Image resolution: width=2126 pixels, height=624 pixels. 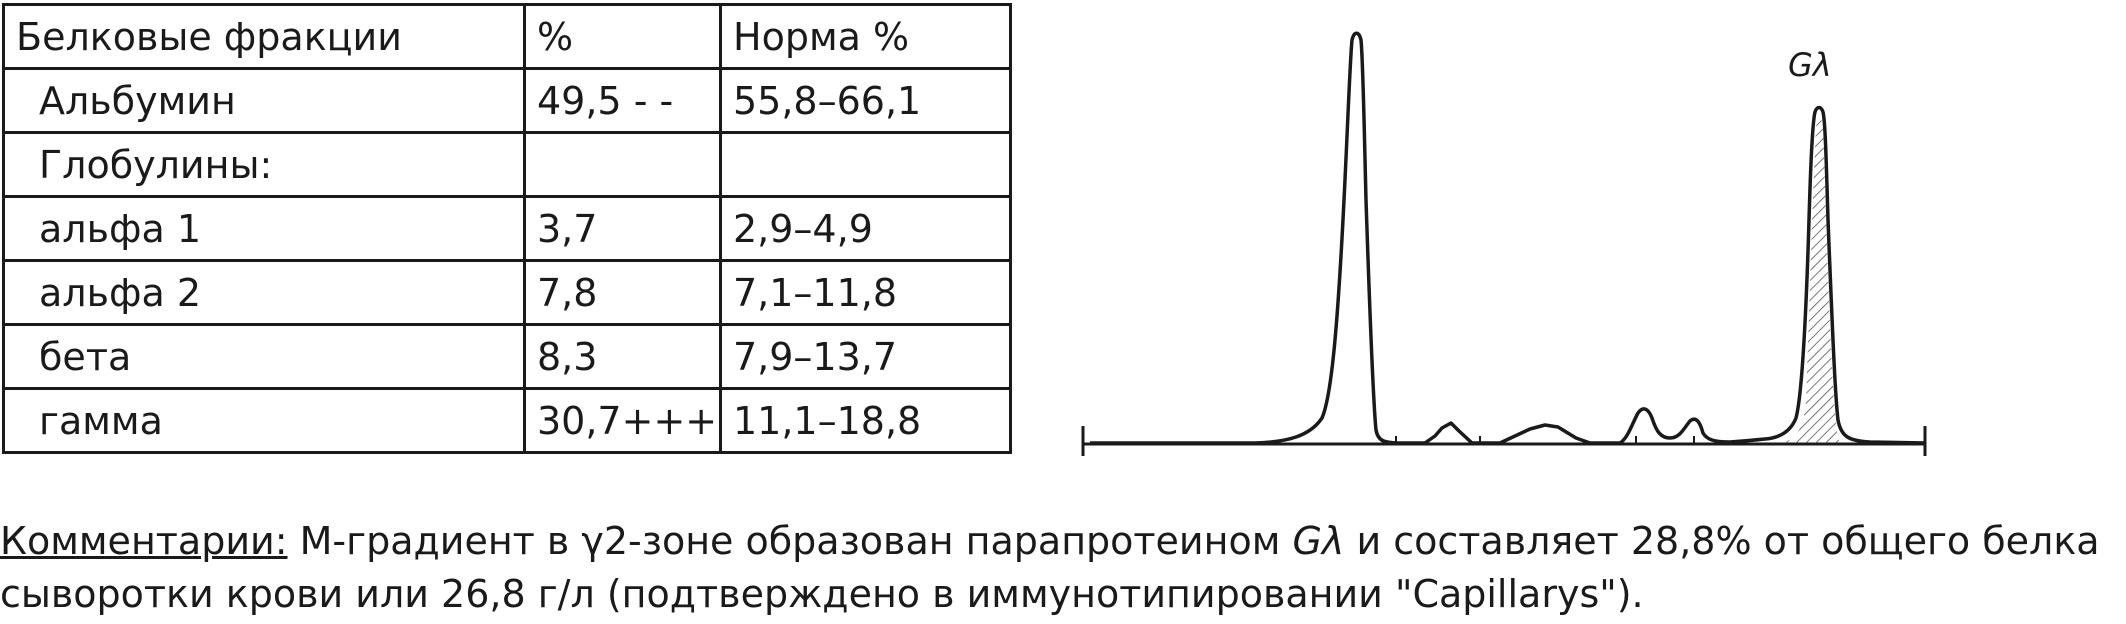 I want to click on fraction-percent: 8,3, so click(x=622, y=356).